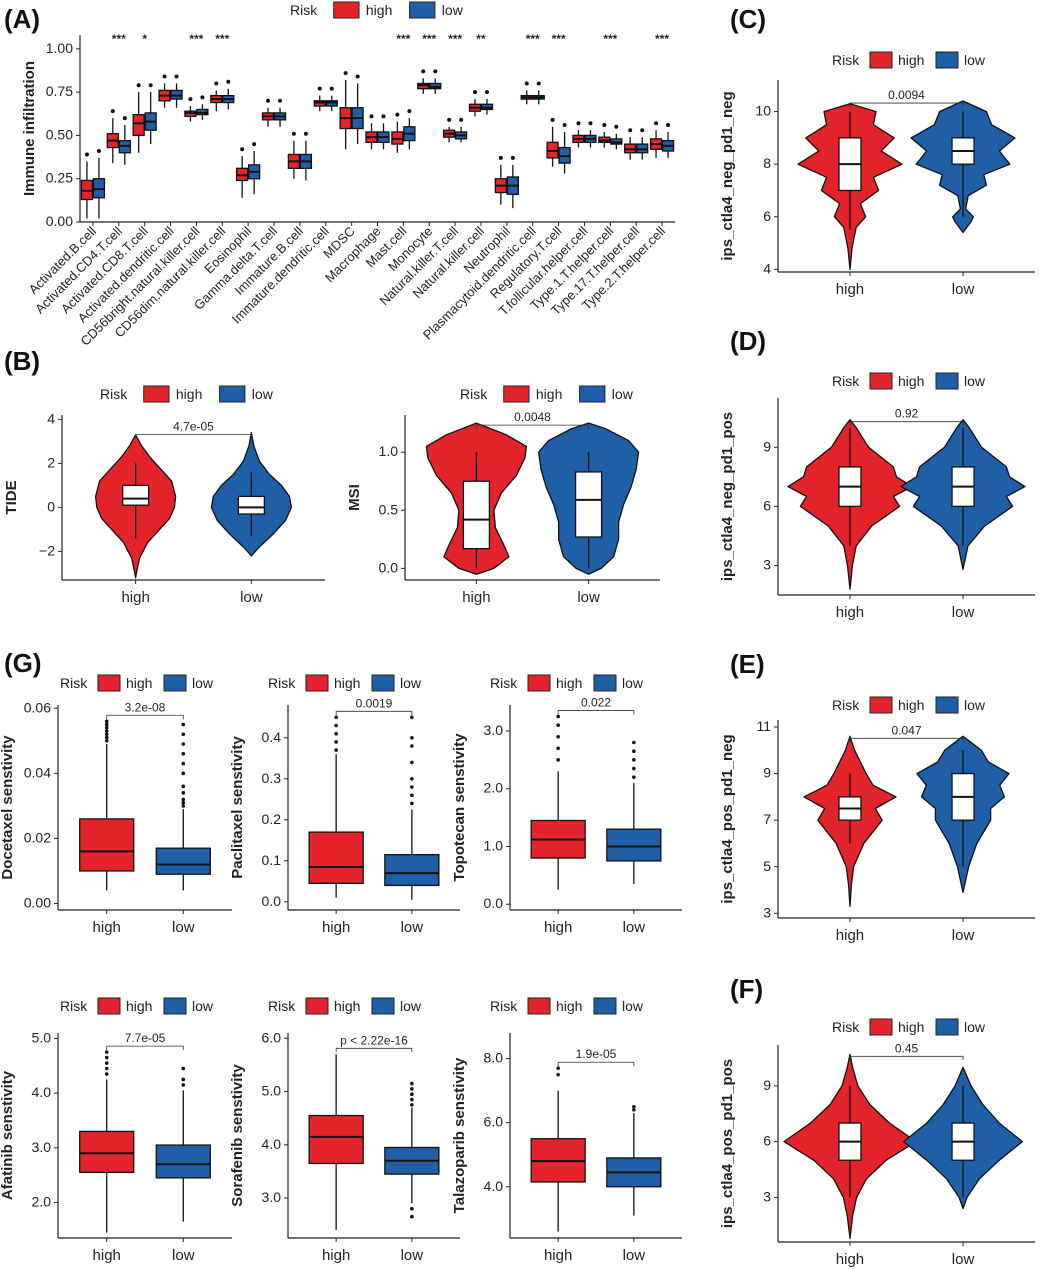 Image resolution: width=1052 pixels, height=1269 pixels. Describe the element at coordinates (727, 818) in the screenshot. I see `y-axis-title: ips_ctla4_pos_pd1_neg` at that location.